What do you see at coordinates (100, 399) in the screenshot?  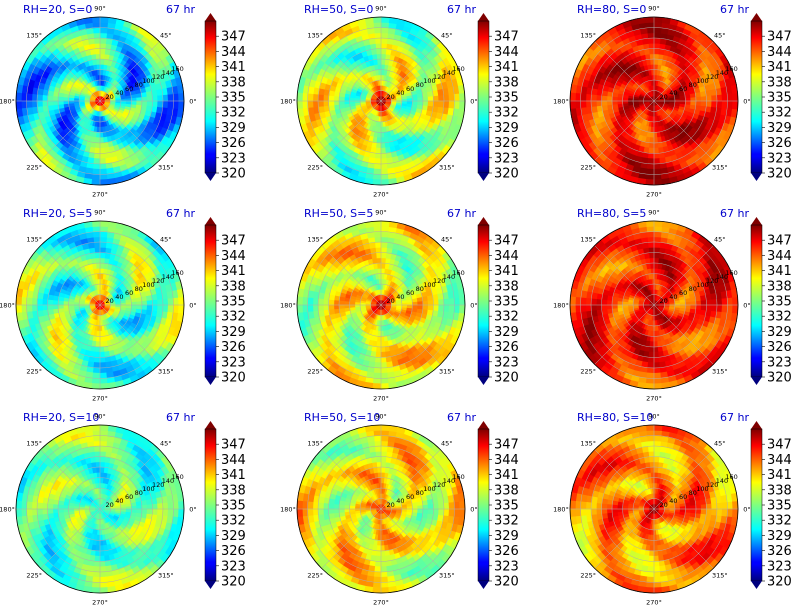 I see `angle-tick-label: 270°` at bounding box center [100, 399].